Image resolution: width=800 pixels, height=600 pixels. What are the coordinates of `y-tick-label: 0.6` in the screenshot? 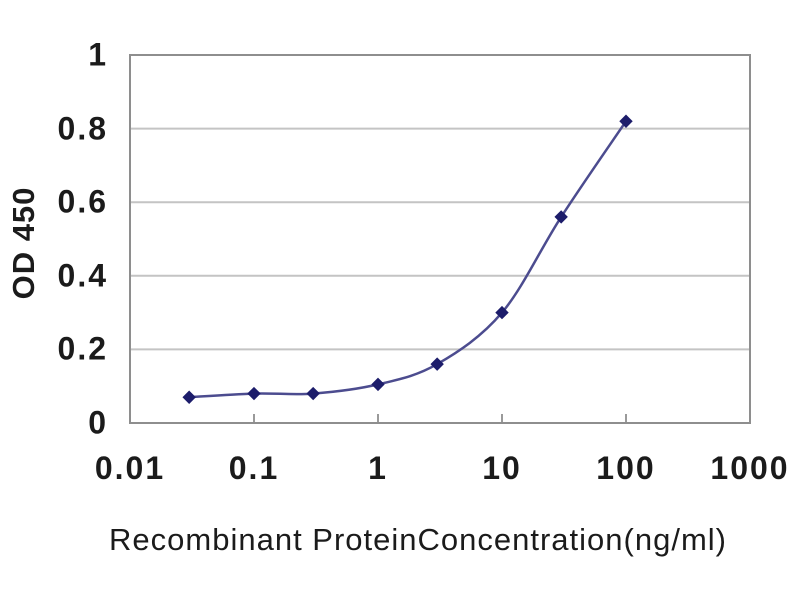 It's located at (82, 201).